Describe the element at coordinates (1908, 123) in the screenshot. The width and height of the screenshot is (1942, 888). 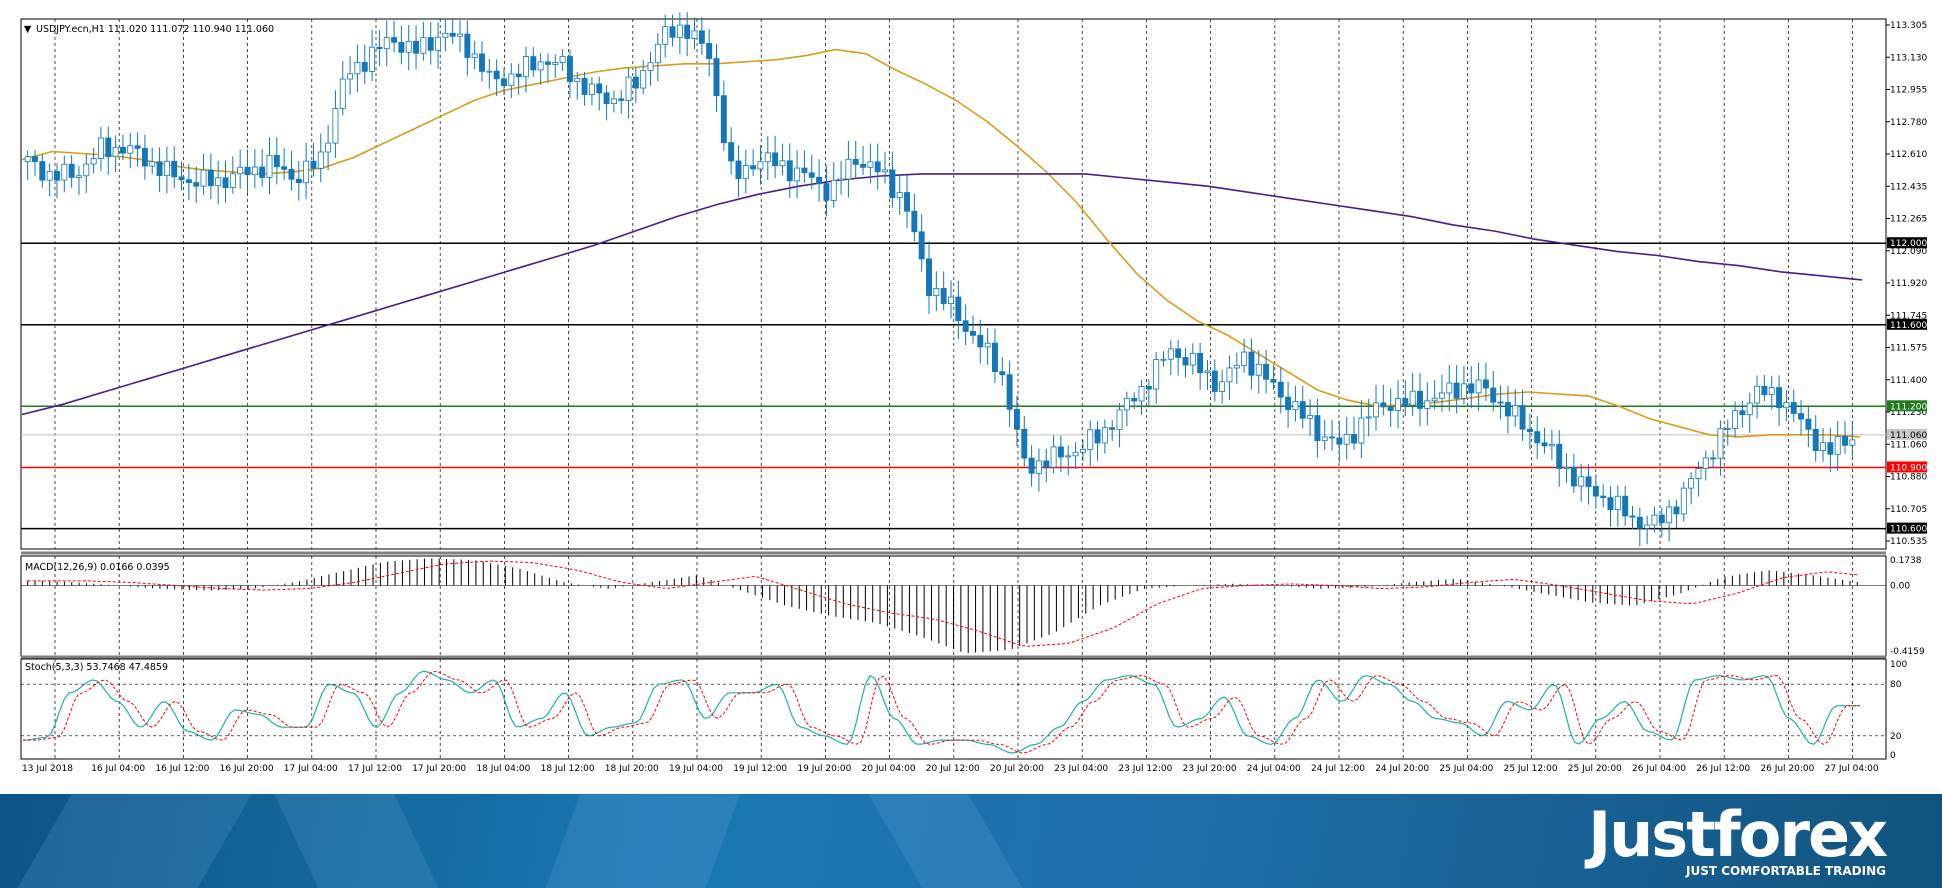
I see `y-tick-label: 112.780` at that location.